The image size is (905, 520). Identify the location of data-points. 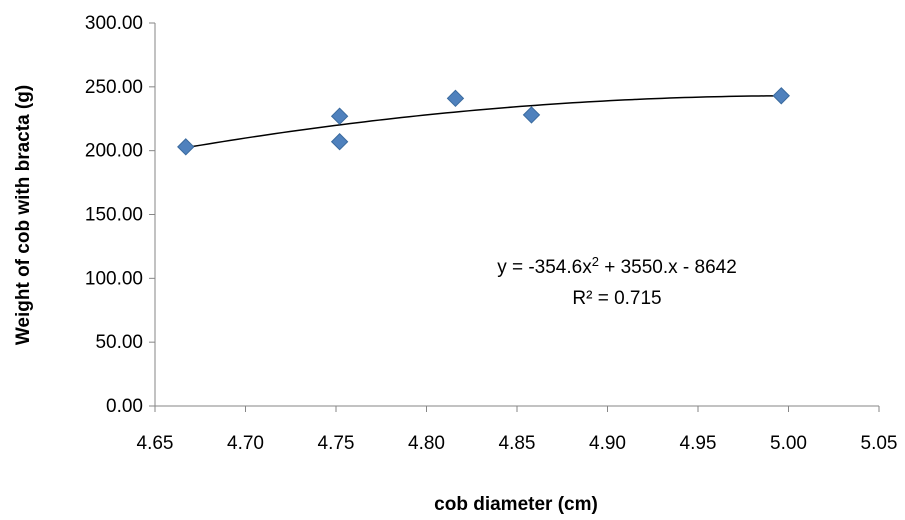
(483, 121).